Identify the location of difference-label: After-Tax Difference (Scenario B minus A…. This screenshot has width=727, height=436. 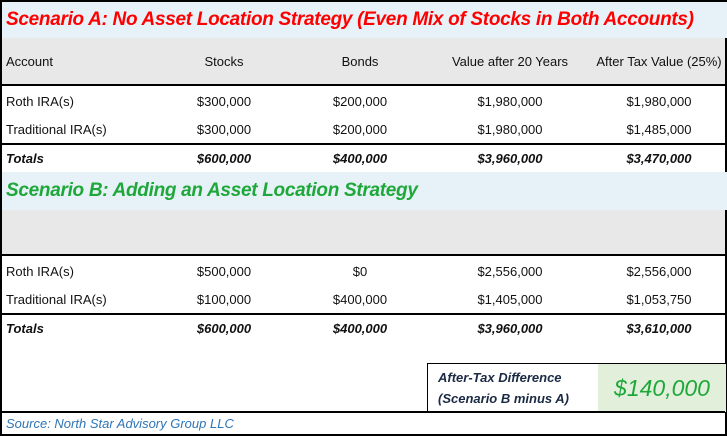
(513, 388).